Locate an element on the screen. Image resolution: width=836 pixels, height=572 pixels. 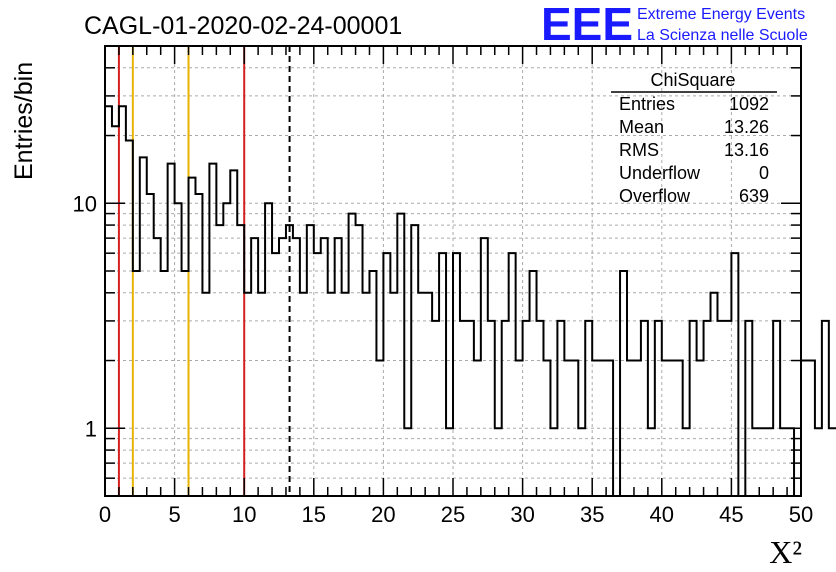
logo-mark: EEE is located at coordinates (587, 25).